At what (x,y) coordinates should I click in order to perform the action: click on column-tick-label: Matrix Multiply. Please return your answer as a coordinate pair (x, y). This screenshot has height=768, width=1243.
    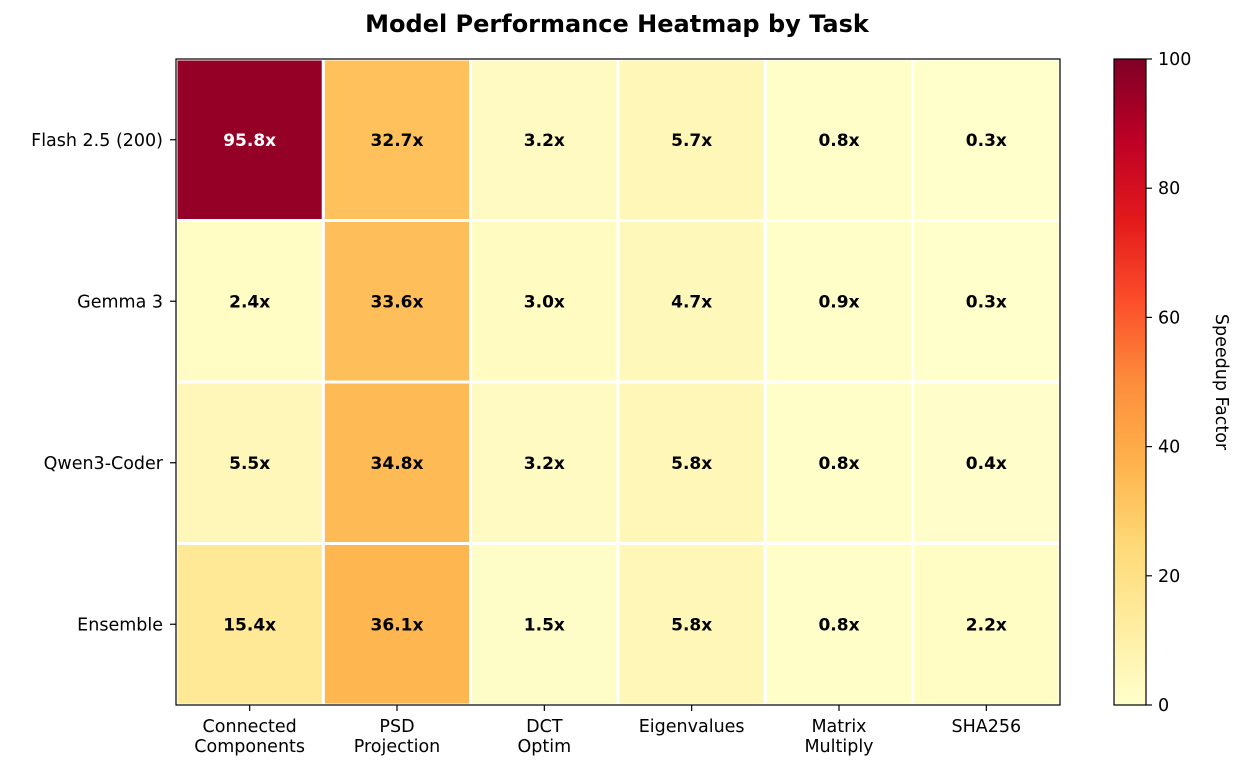
    Looking at the image, I should click on (838, 737).